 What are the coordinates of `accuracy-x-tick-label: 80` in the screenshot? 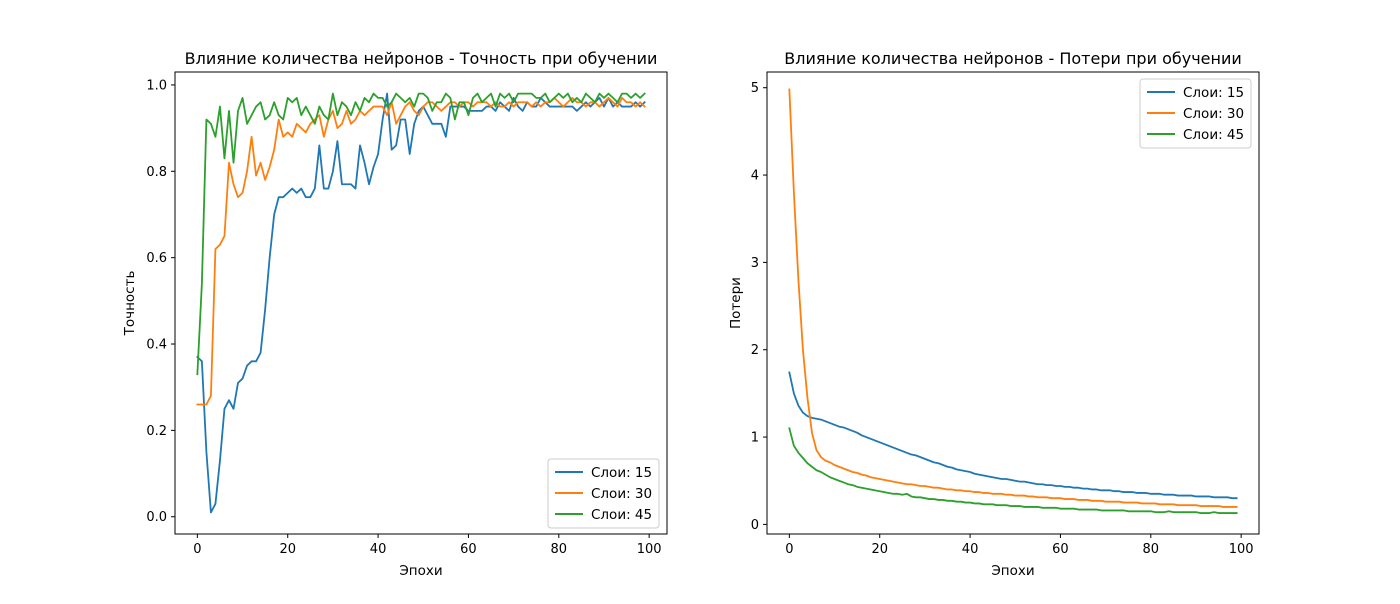 It's located at (559, 549).